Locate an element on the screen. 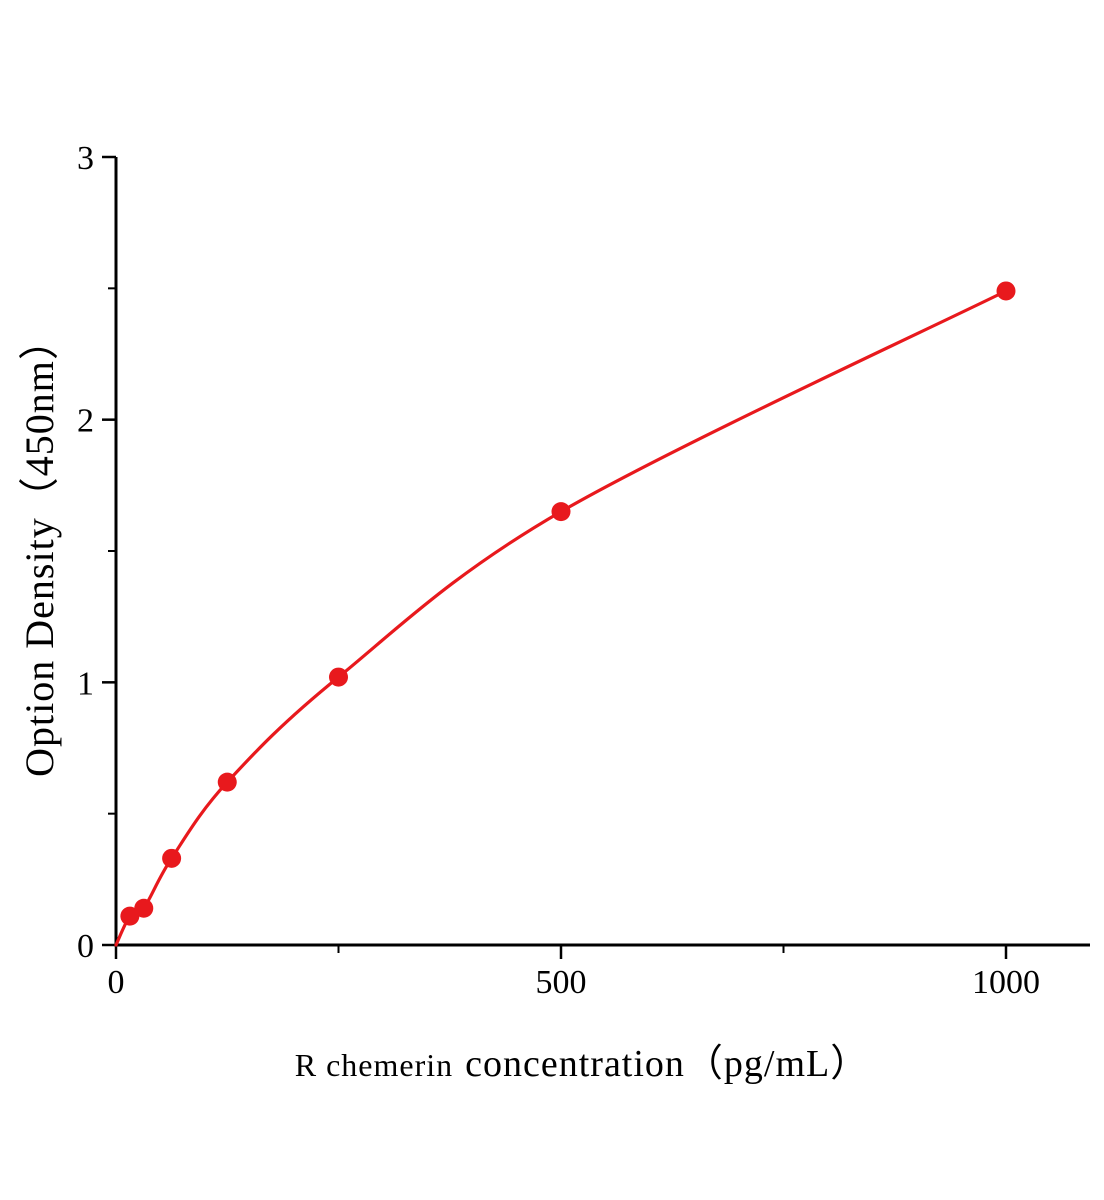 This screenshot has width=1104, height=1200. x-tick-label: 1000 is located at coordinates (1006, 982).